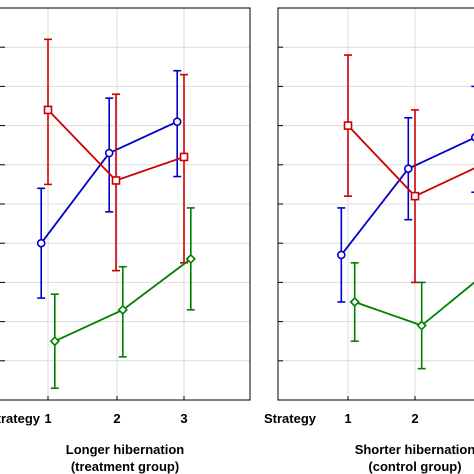  Describe the element at coordinates (125, 466) in the screenshot. I see `x-axis-label-line2: (treatment group)` at that location.